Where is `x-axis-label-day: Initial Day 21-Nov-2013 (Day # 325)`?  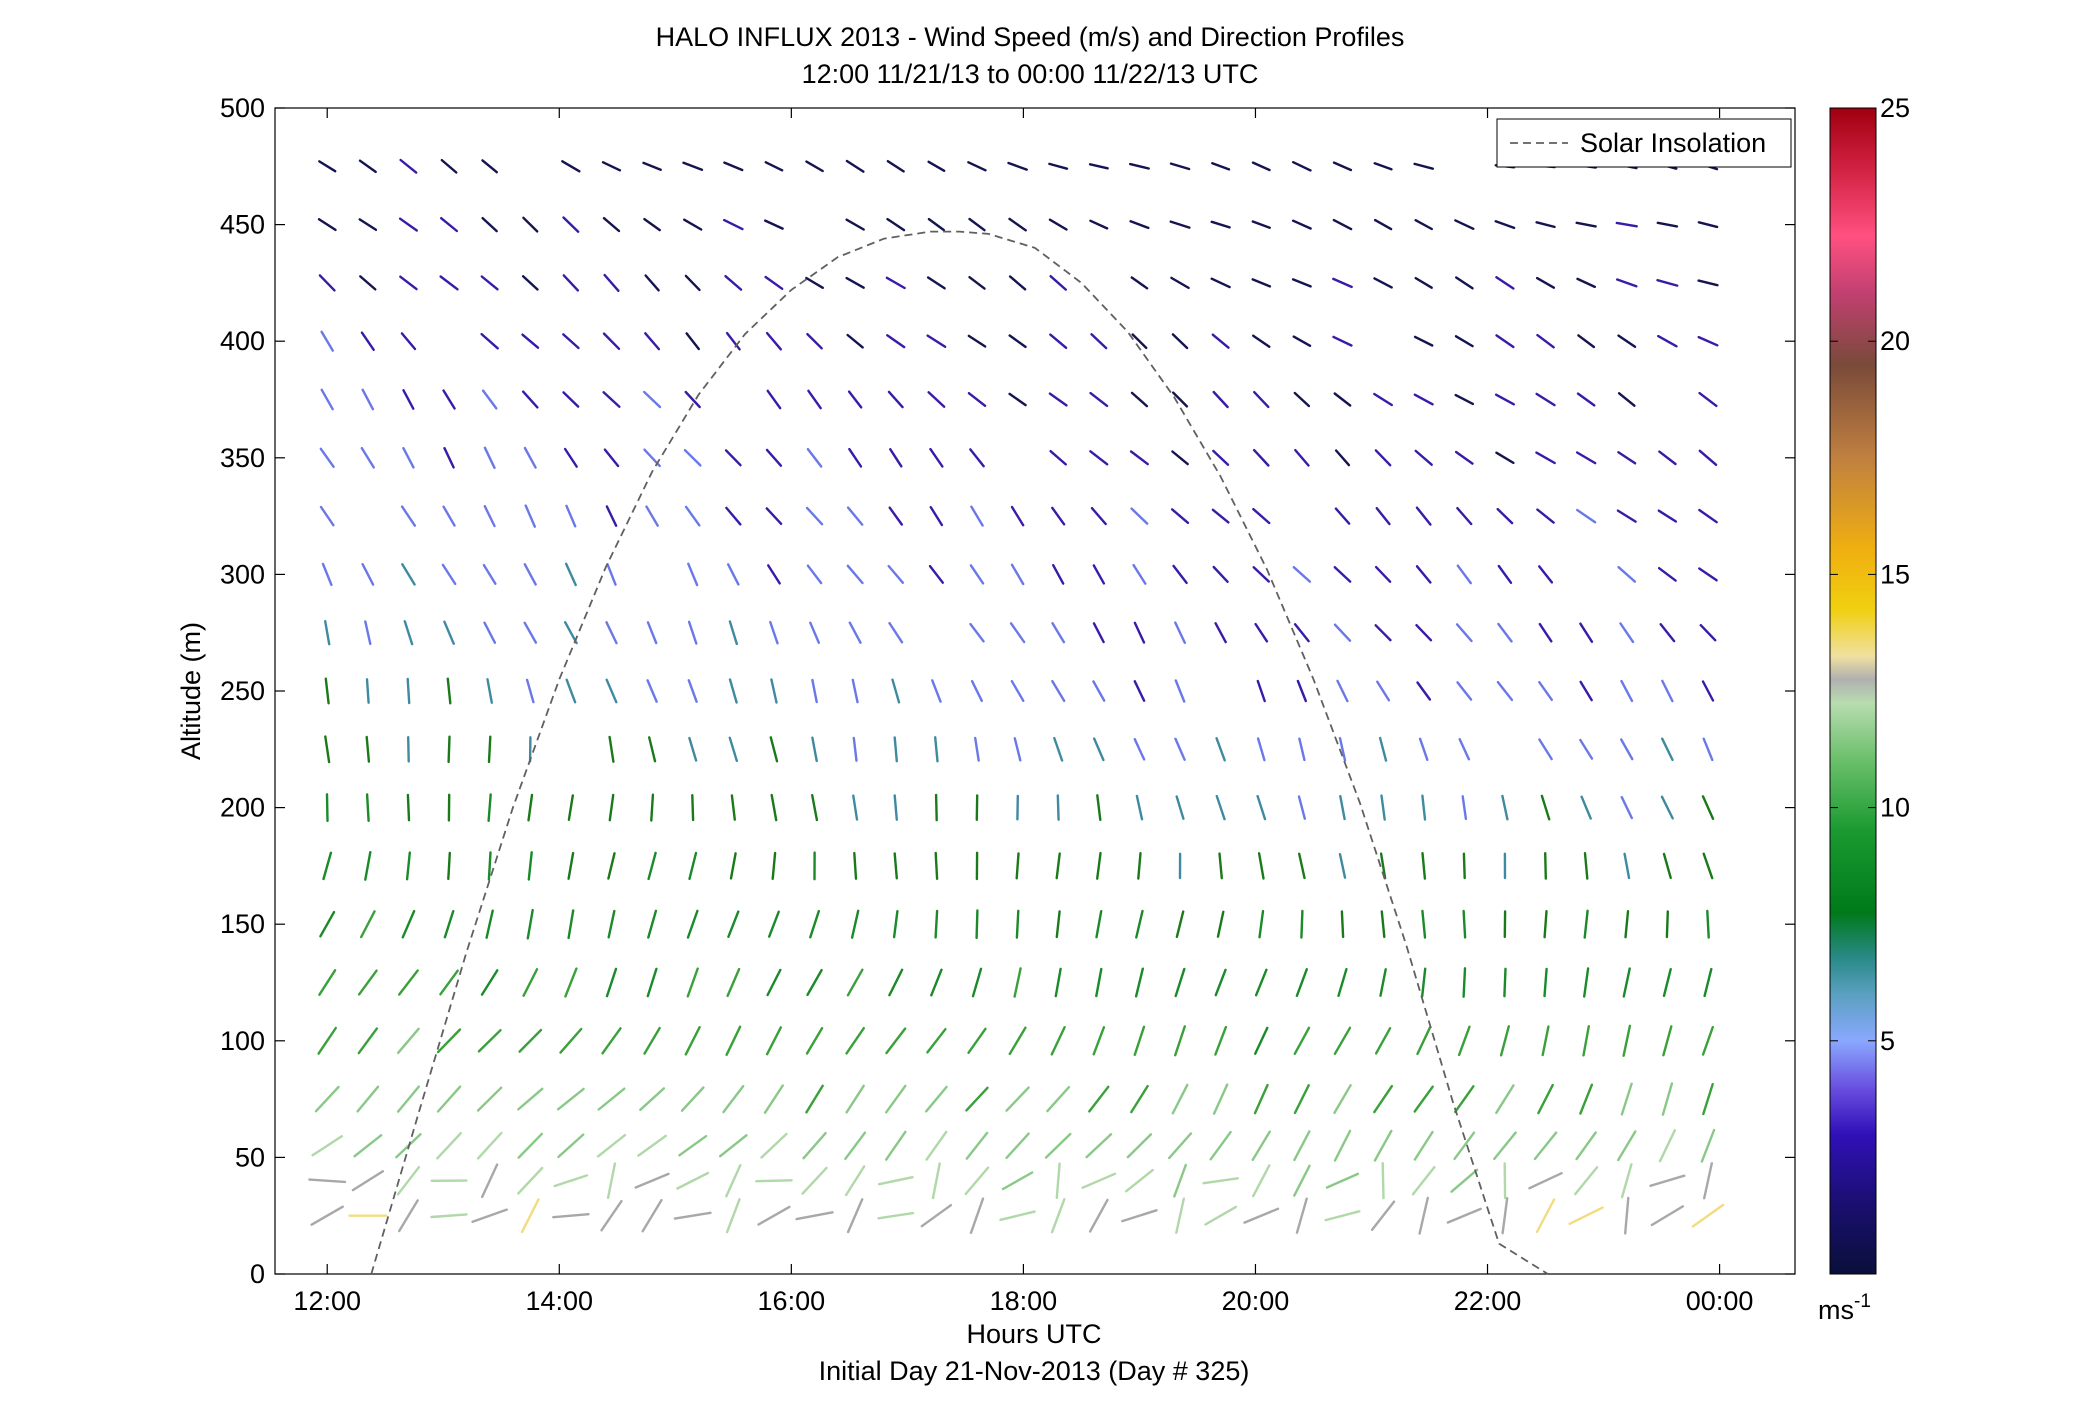 x-axis-label-day: Initial Day 21-Nov-2013 (Day # 325) is located at coordinates (1034, 1371).